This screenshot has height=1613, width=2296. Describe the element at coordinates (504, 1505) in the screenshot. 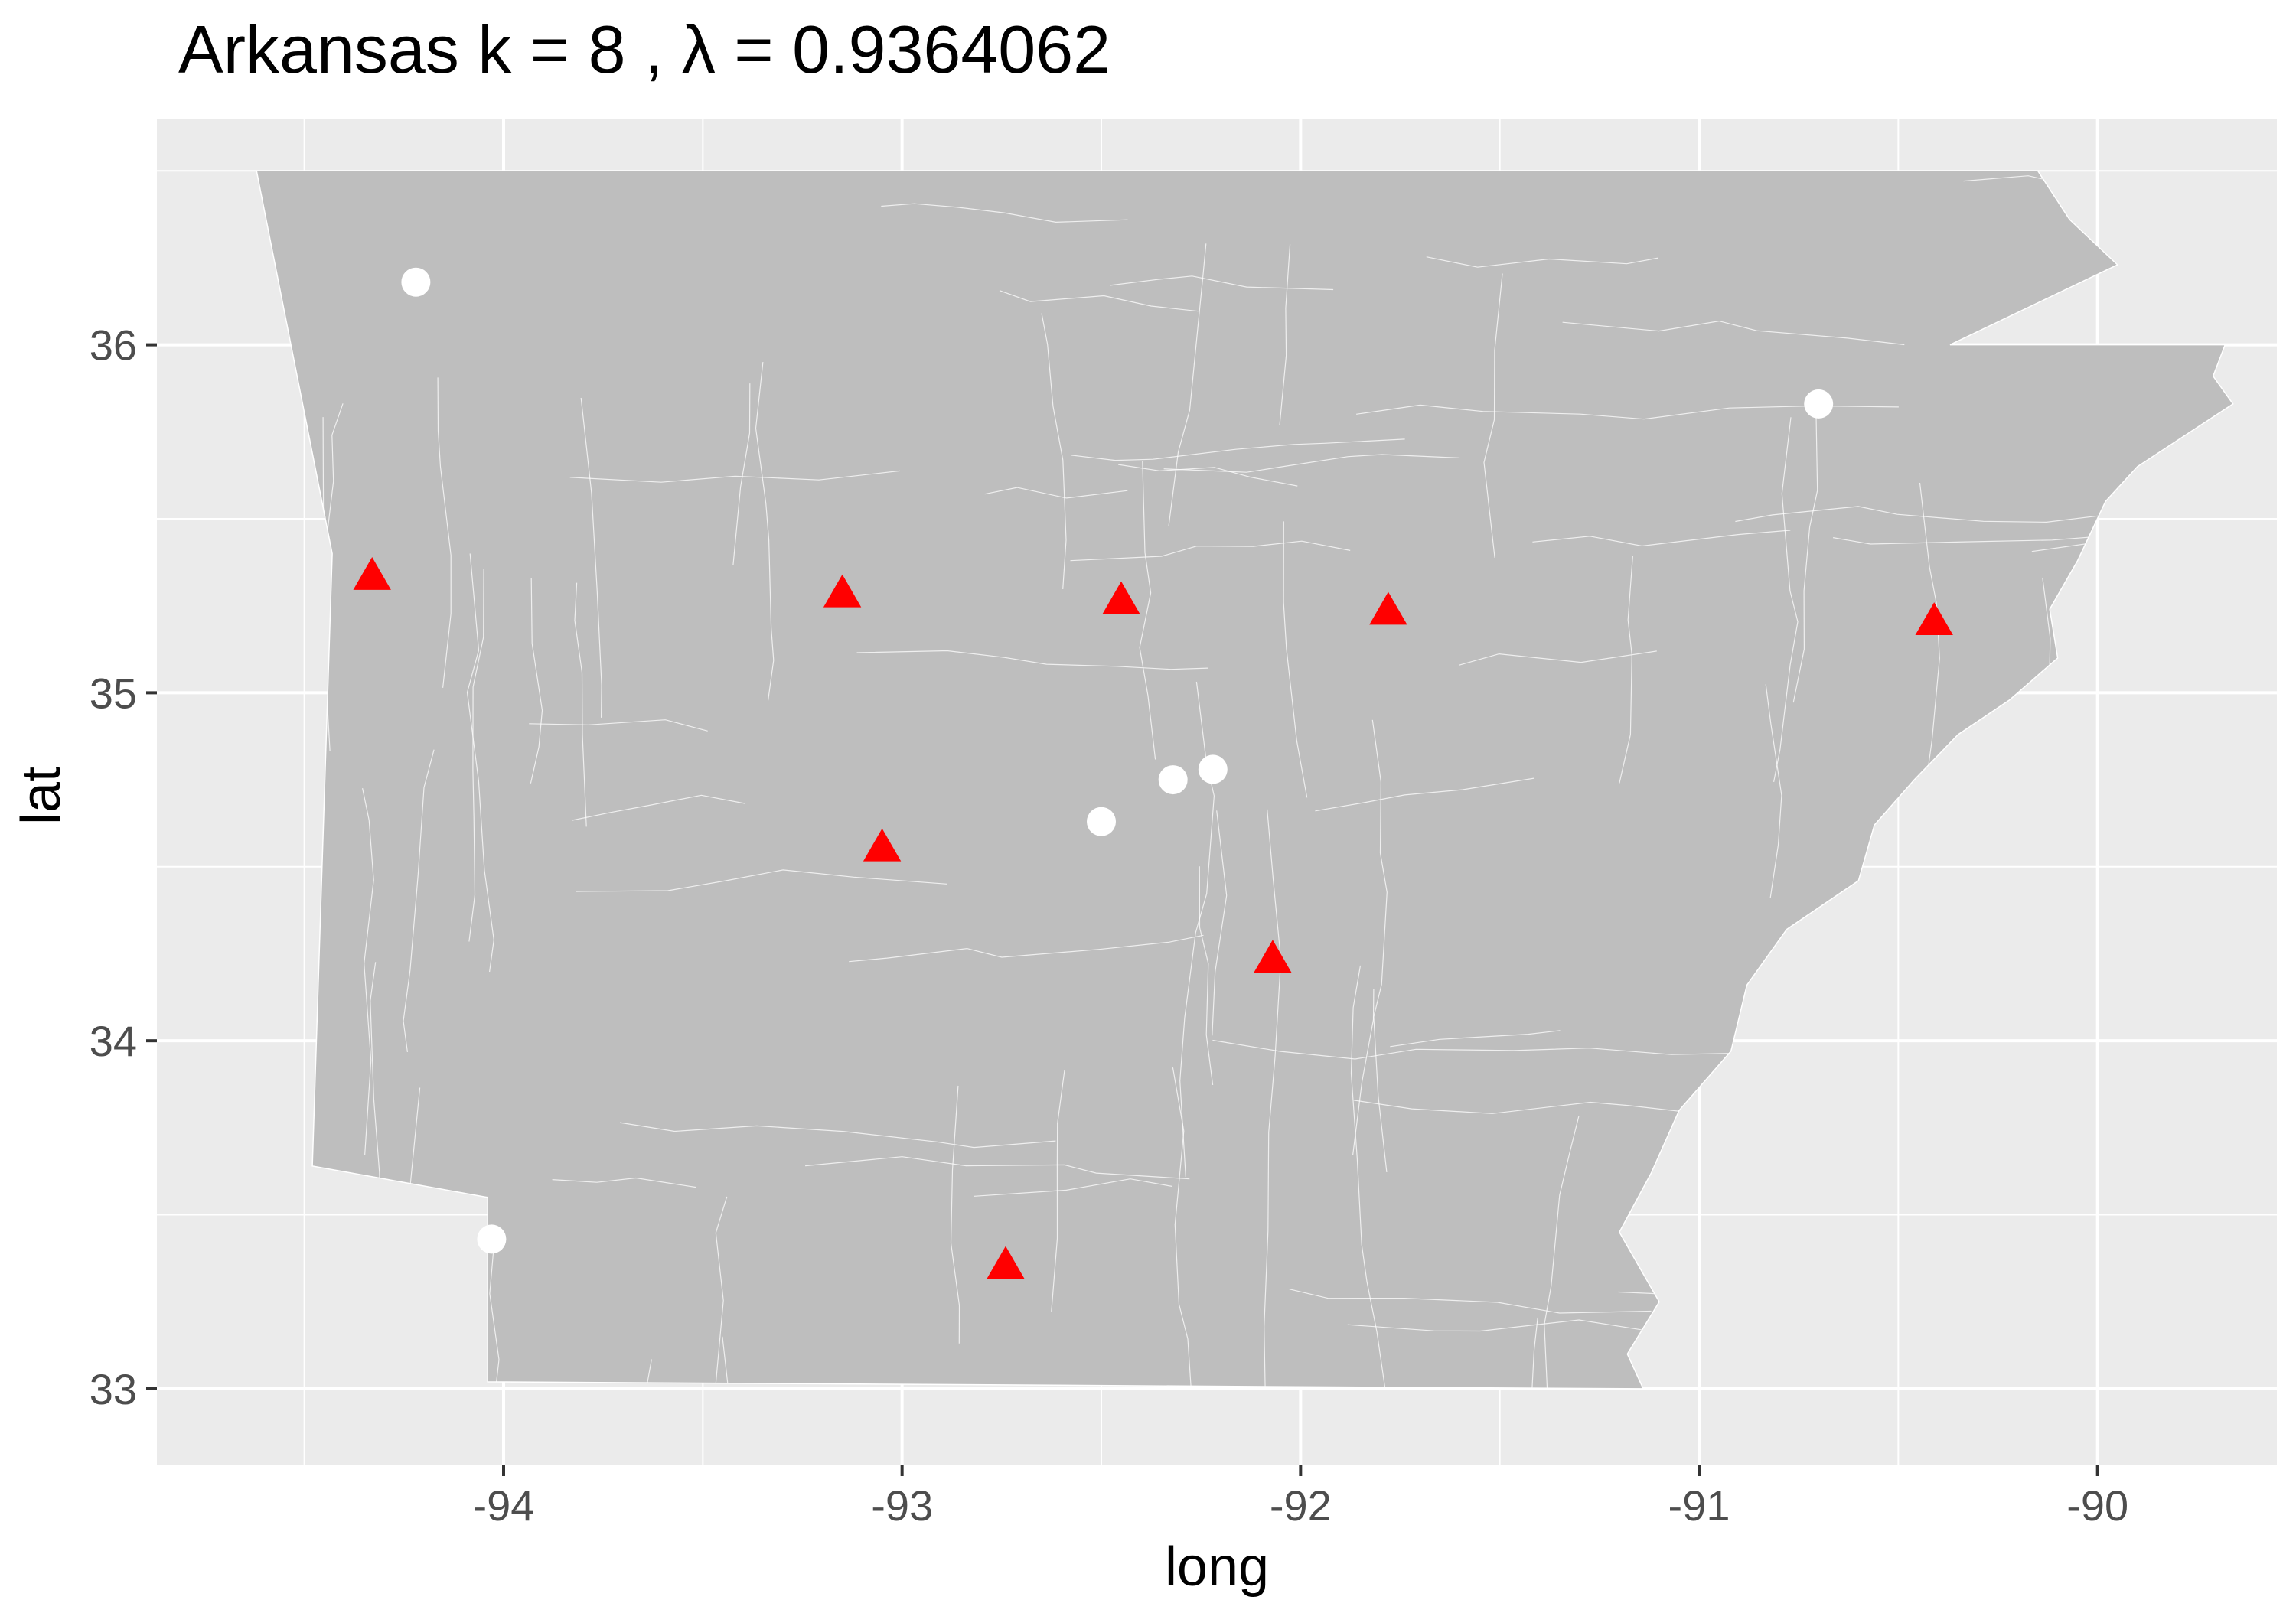

I see `x-tick-label: -94` at that location.